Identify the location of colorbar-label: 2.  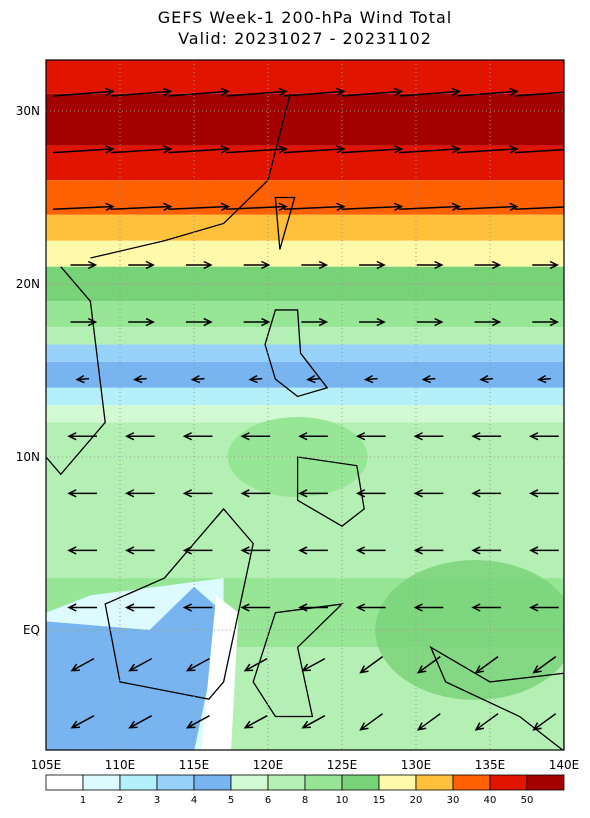
(120, 800).